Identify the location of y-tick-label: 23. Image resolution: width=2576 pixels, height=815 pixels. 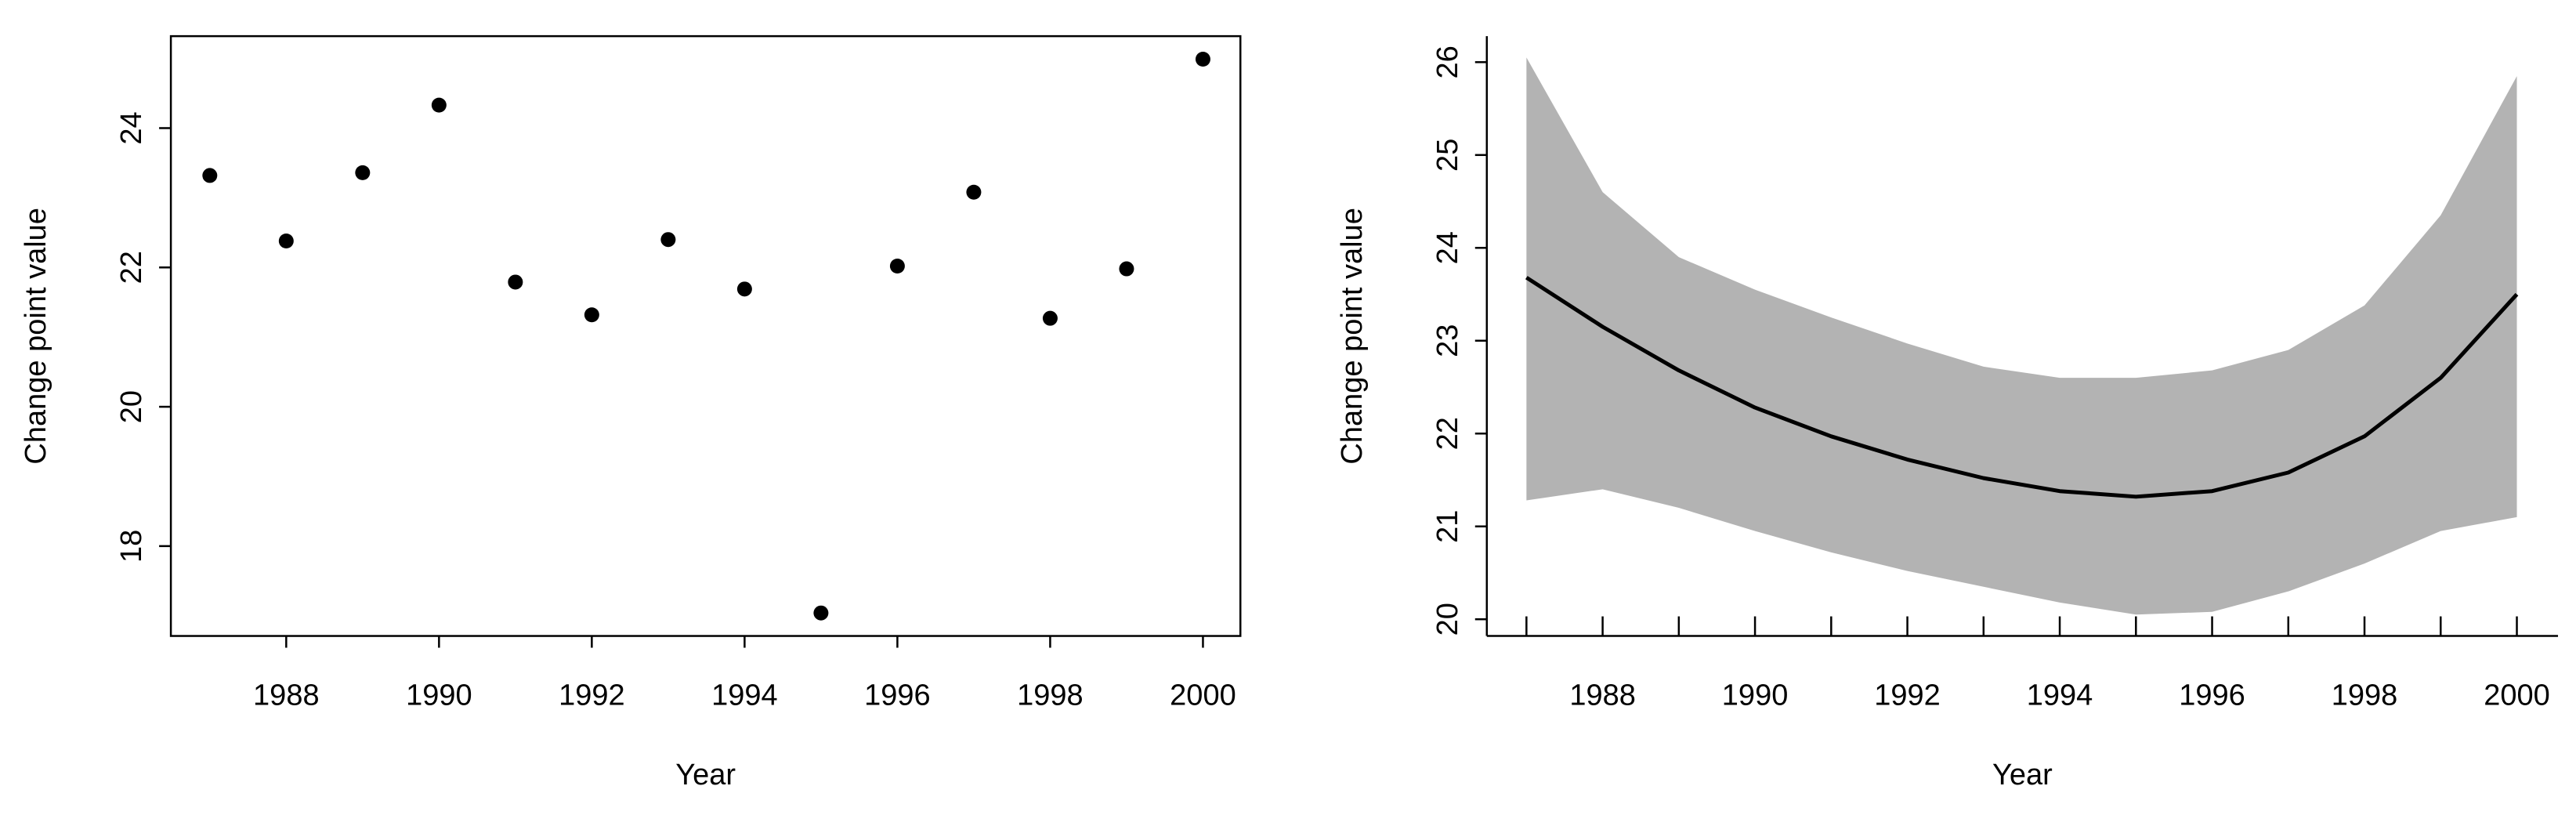
(1448, 340).